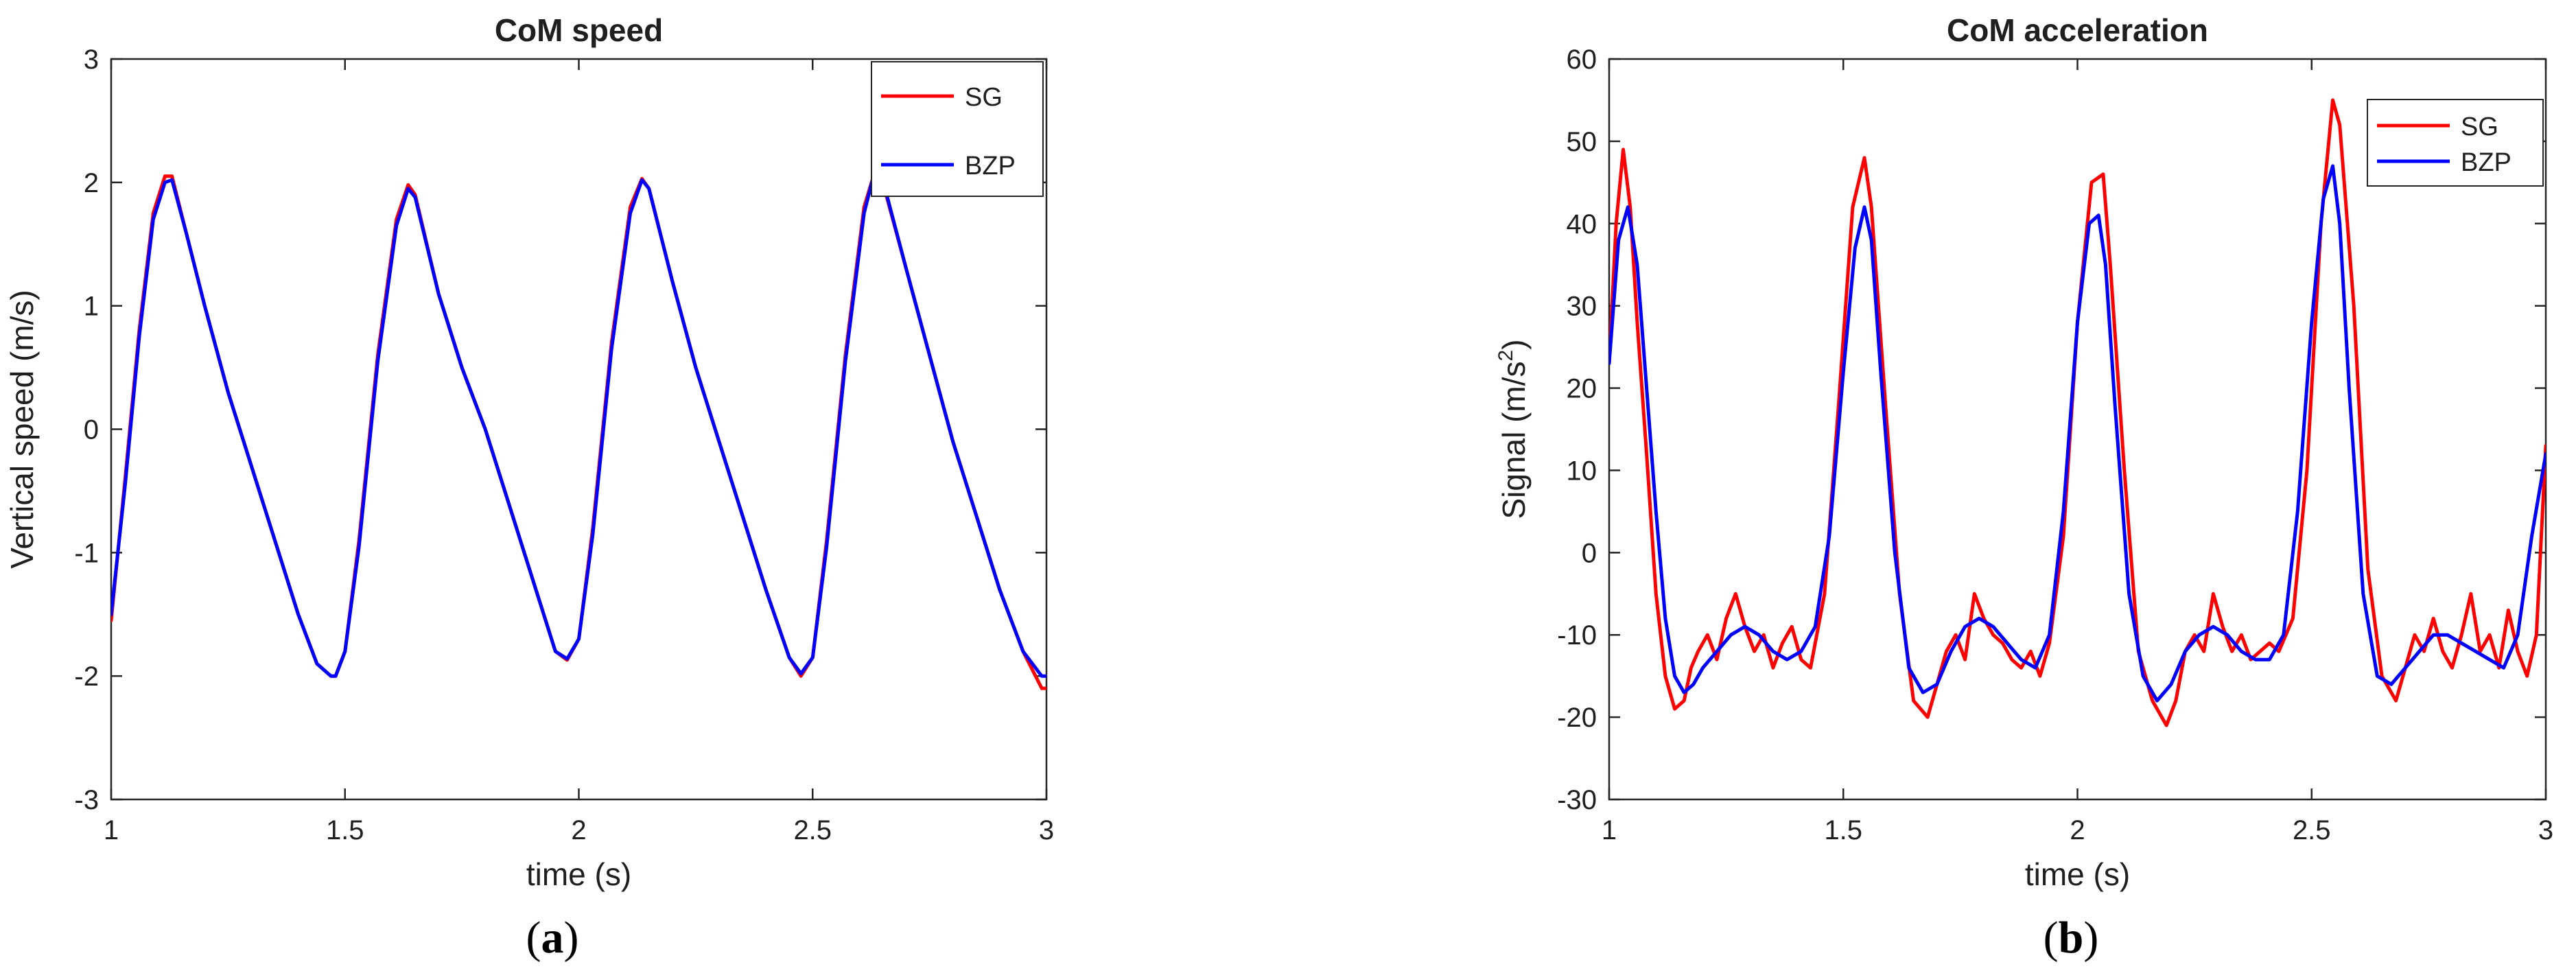 This screenshot has width=2576, height=971. What do you see at coordinates (1582, 60) in the screenshot?
I see `y-tick-label: 60` at bounding box center [1582, 60].